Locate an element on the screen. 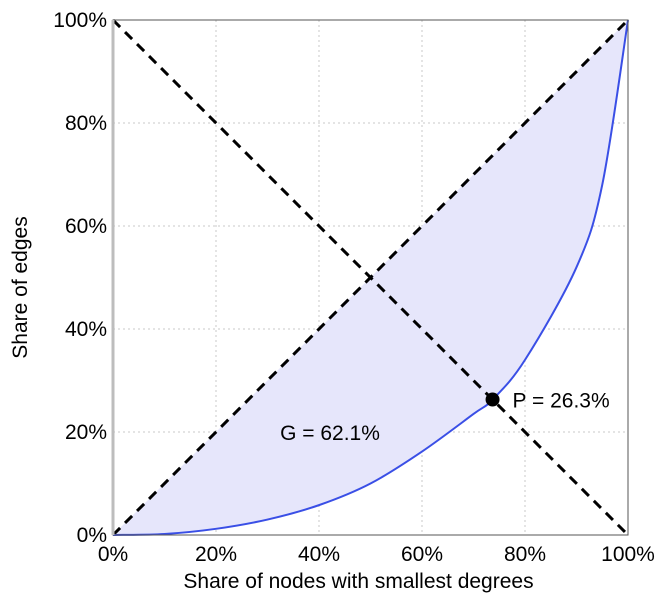  y-tick-label: 20% is located at coordinates (86, 432).